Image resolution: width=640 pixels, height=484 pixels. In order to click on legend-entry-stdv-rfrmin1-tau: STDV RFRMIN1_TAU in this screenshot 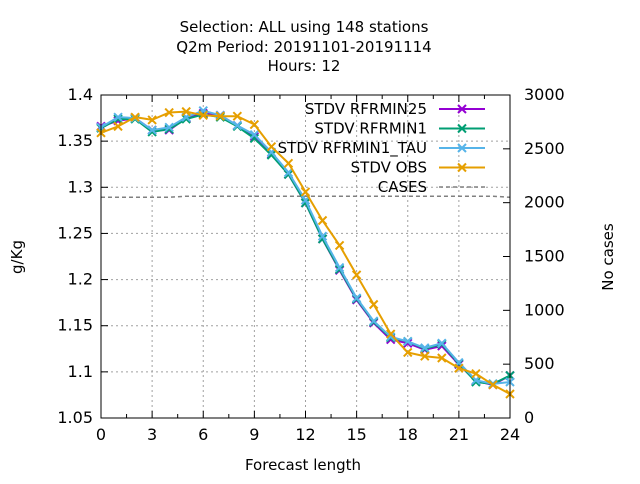, I will do `click(381, 148)`.